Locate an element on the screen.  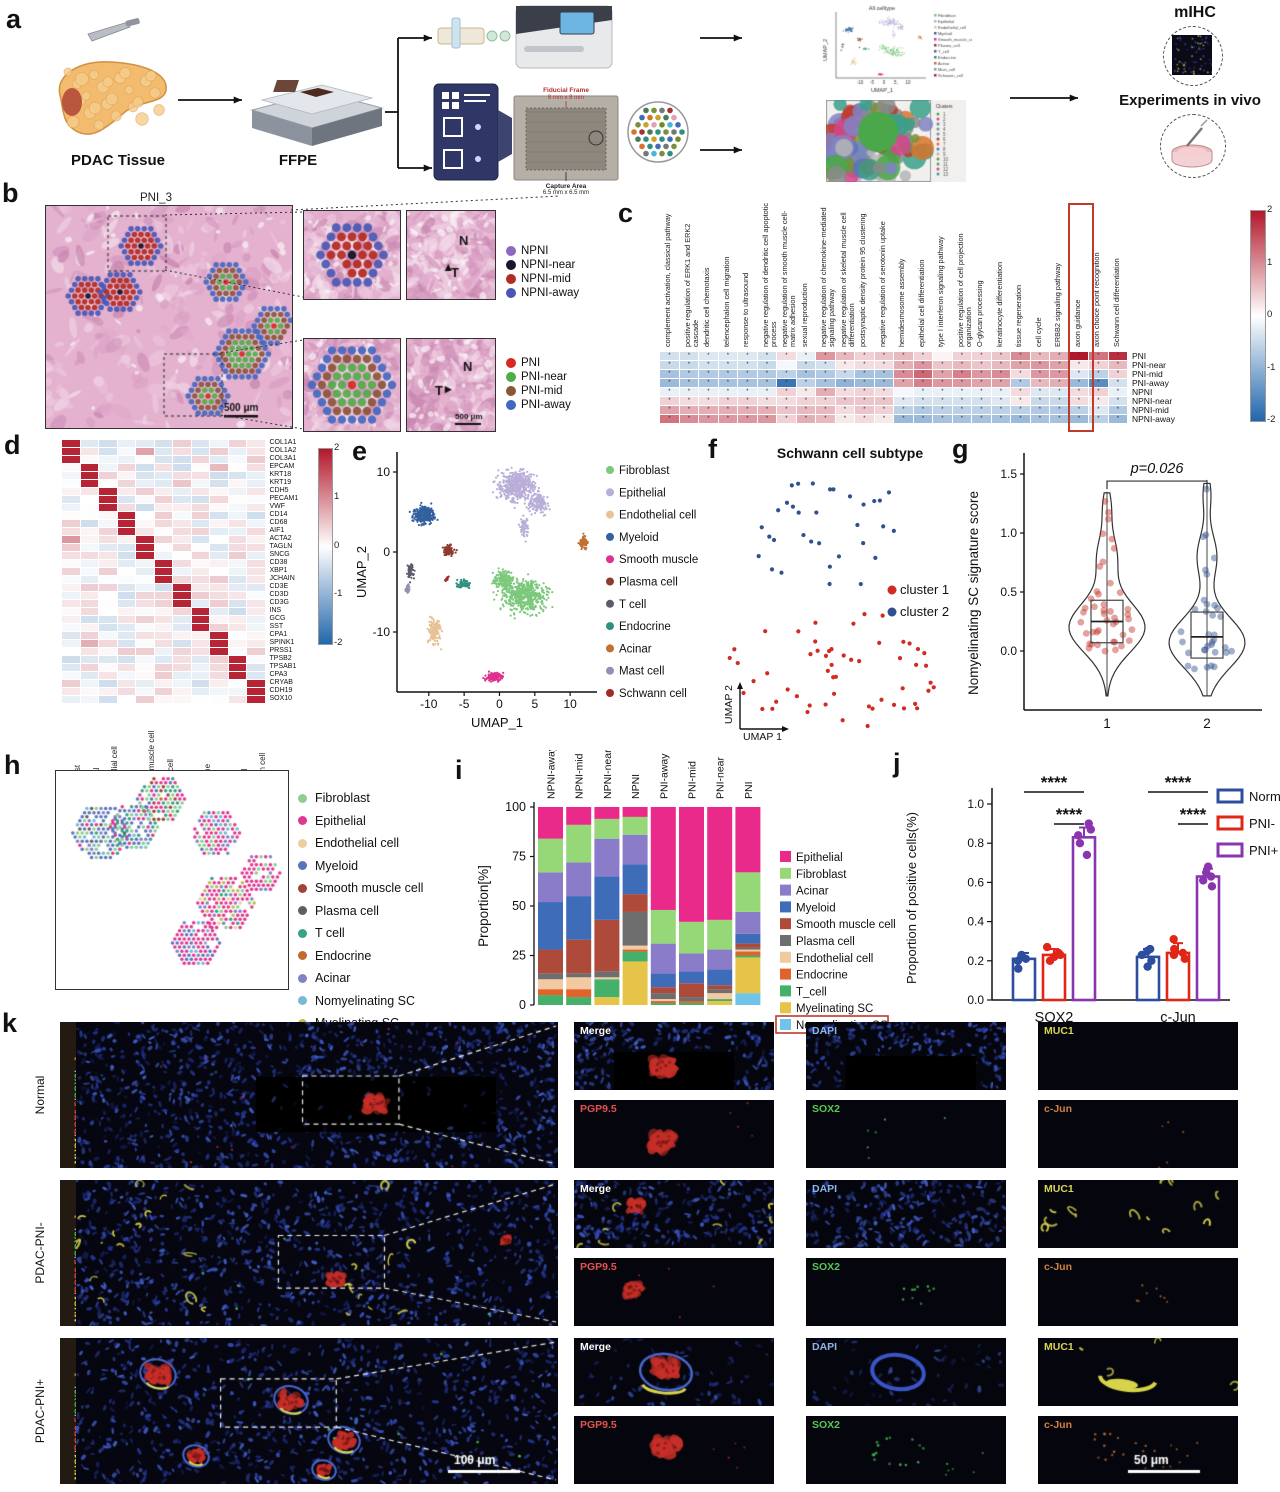
gene-label: INS is located at coordinates (275, 610).